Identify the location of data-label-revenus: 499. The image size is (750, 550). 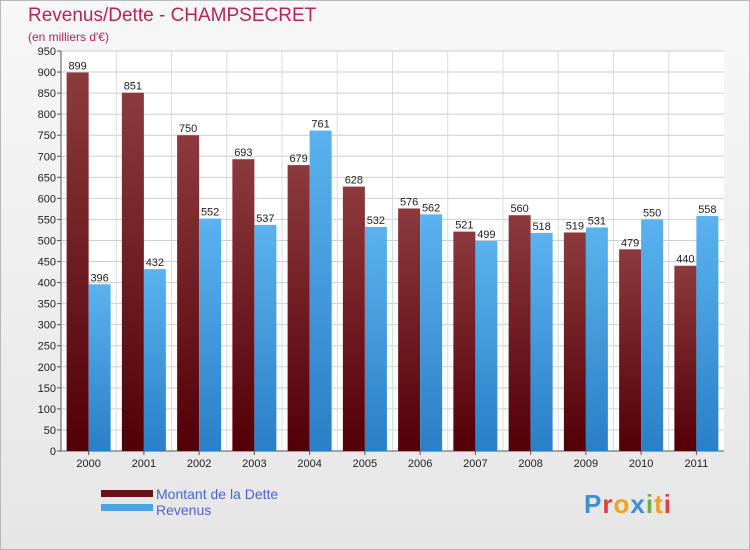
(486, 235).